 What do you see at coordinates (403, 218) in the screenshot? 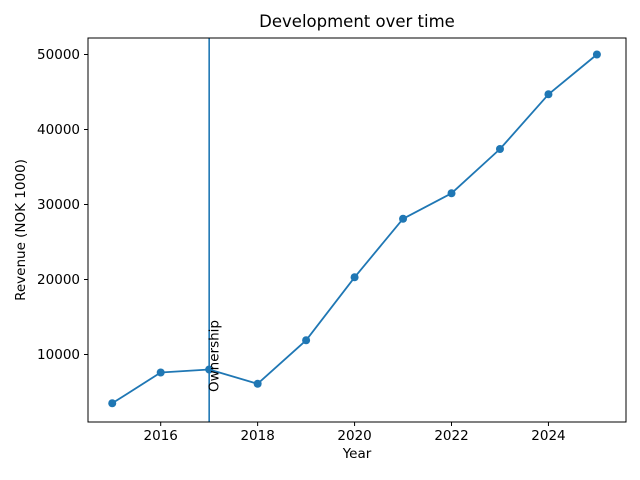
I see `data-point-2021` at bounding box center [403, 218].